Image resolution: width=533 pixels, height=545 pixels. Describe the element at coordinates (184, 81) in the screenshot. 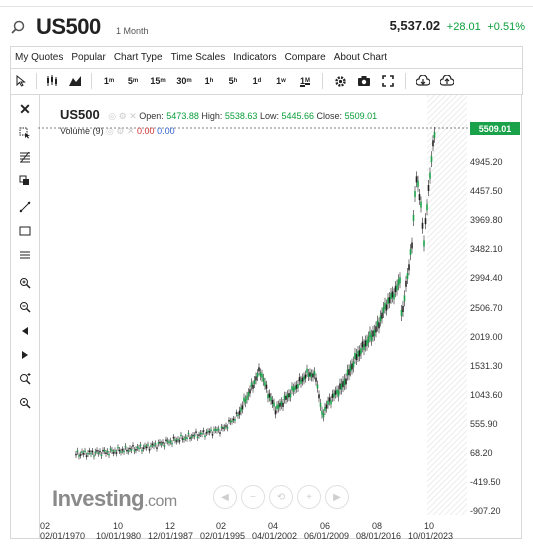

I see `interval-30m: 30 m` at that location.